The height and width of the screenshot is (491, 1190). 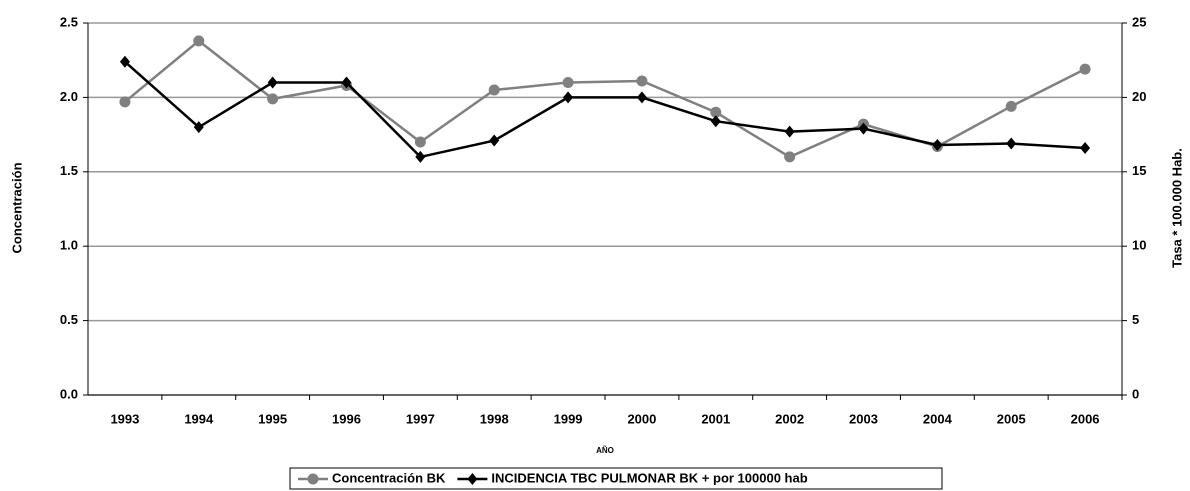 I want to click on x-axis-label: AÑO, so click(x=605, y=450).